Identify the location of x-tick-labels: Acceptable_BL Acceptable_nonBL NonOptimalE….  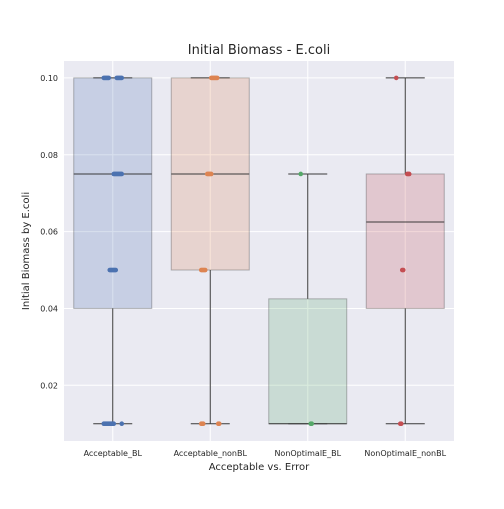
(265, 453).